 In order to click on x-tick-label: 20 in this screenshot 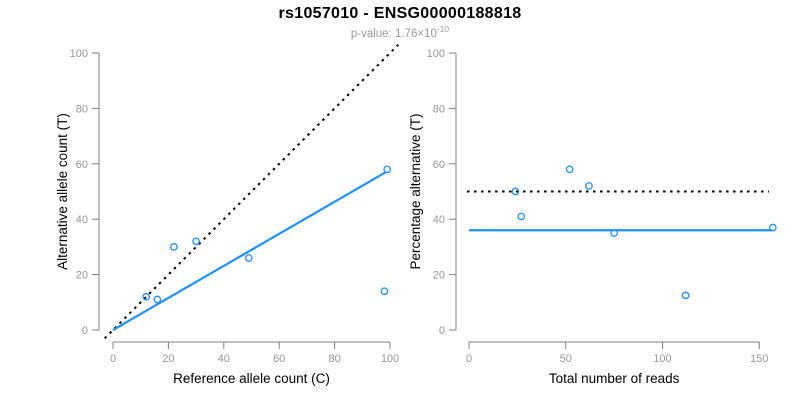, I will do `click(168, 359)`.